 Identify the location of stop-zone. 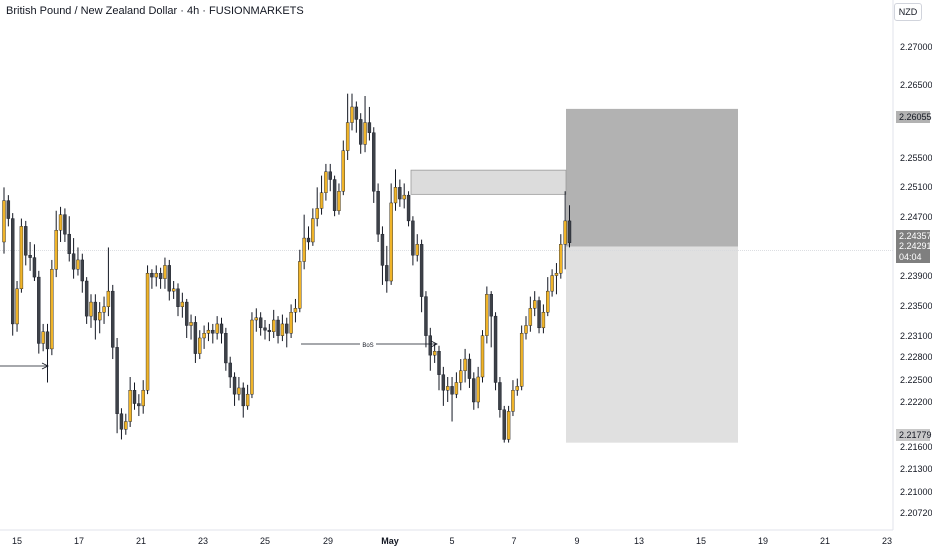
(652, 344).